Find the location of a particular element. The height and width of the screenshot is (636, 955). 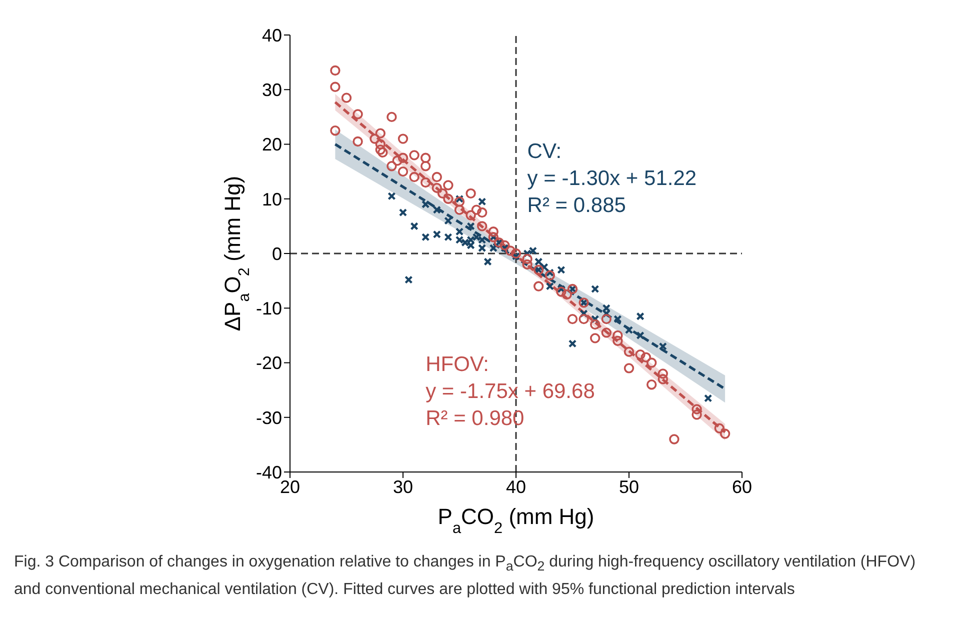

y-tick-label: -40 is located at coordinates (269, 472).